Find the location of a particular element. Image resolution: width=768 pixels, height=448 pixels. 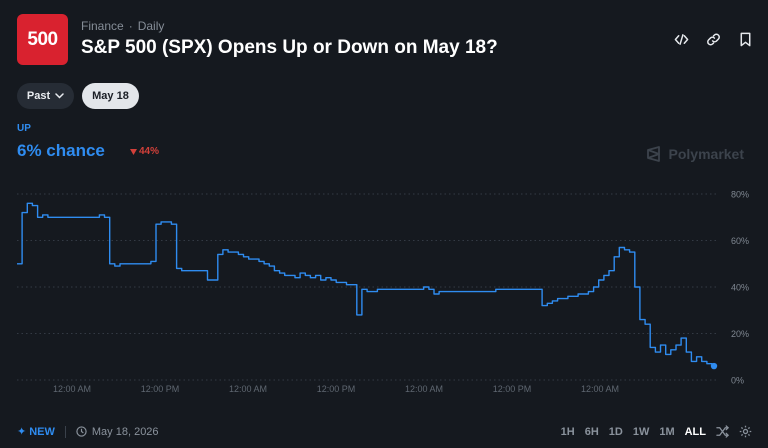

date-chip-label: May 18 is located at coordinates (110, 96).